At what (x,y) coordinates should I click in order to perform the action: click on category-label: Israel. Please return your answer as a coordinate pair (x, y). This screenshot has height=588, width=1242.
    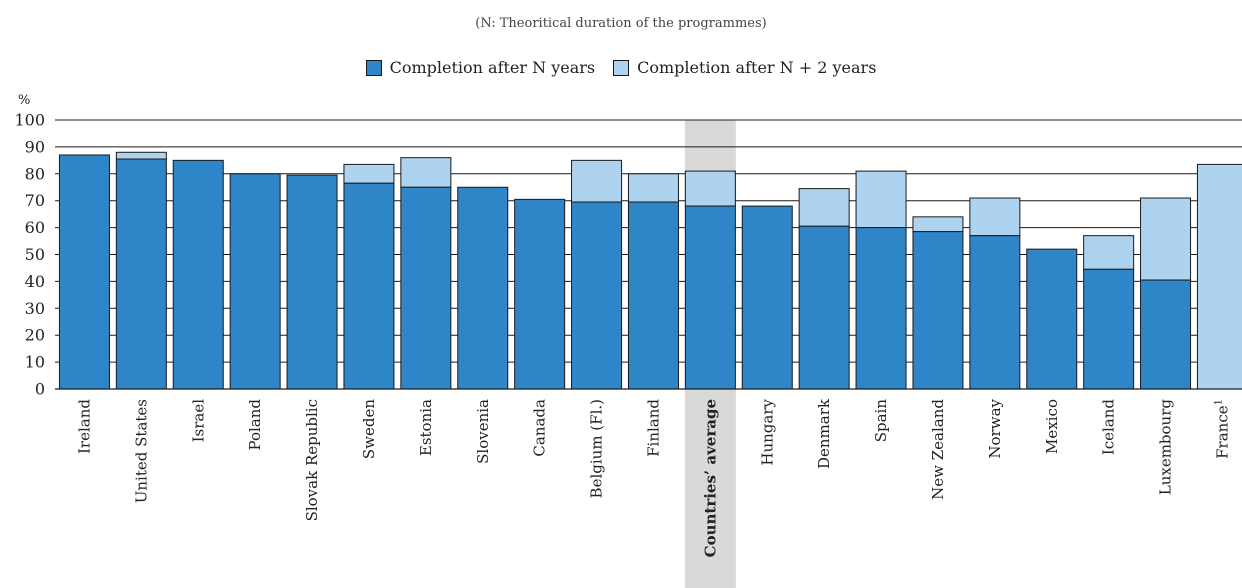
    Looking at the image, I should click on (198, 421).